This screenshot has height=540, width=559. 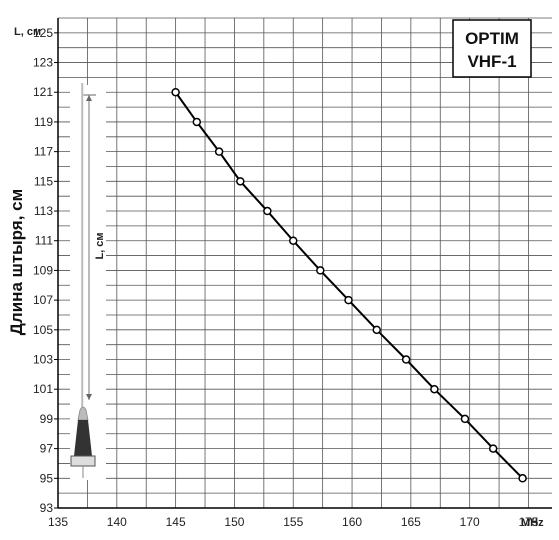 What do you see at coordinates (43, 270) in the screenshot?
I see `y-tick-label: 109` at bounding box center [43, 270].